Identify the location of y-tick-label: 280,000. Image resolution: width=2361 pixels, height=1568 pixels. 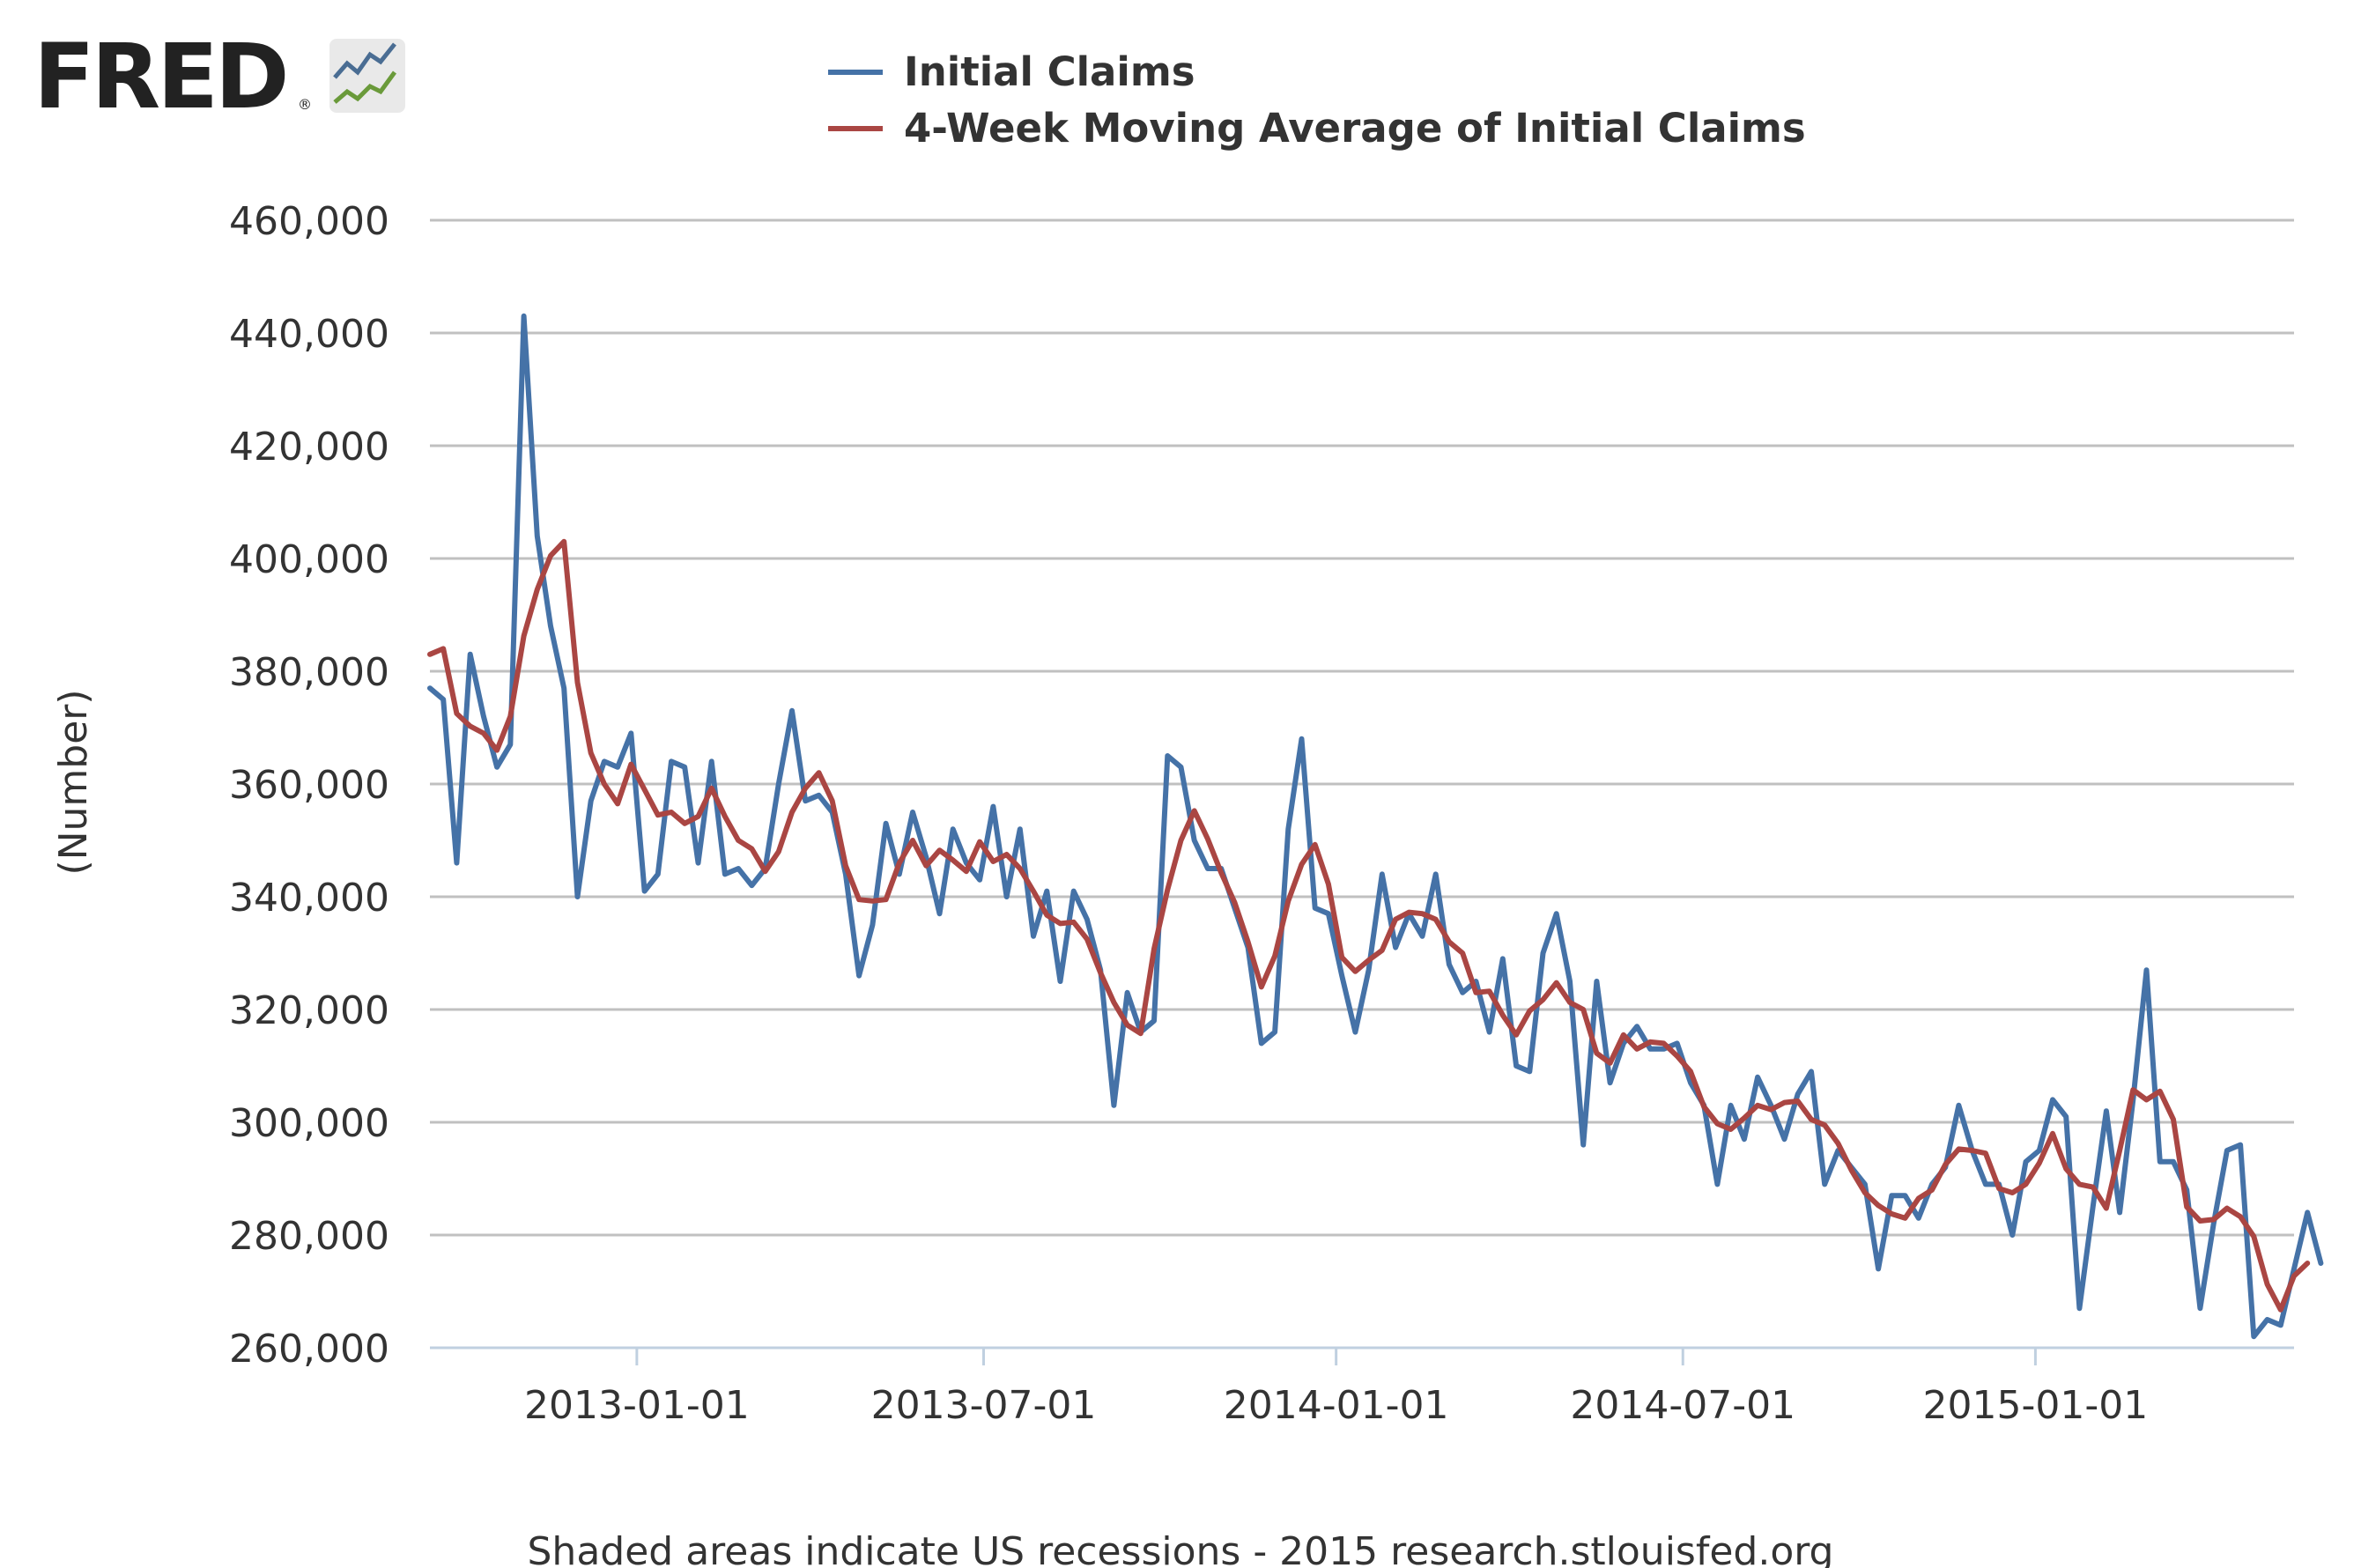
(309, 1236).